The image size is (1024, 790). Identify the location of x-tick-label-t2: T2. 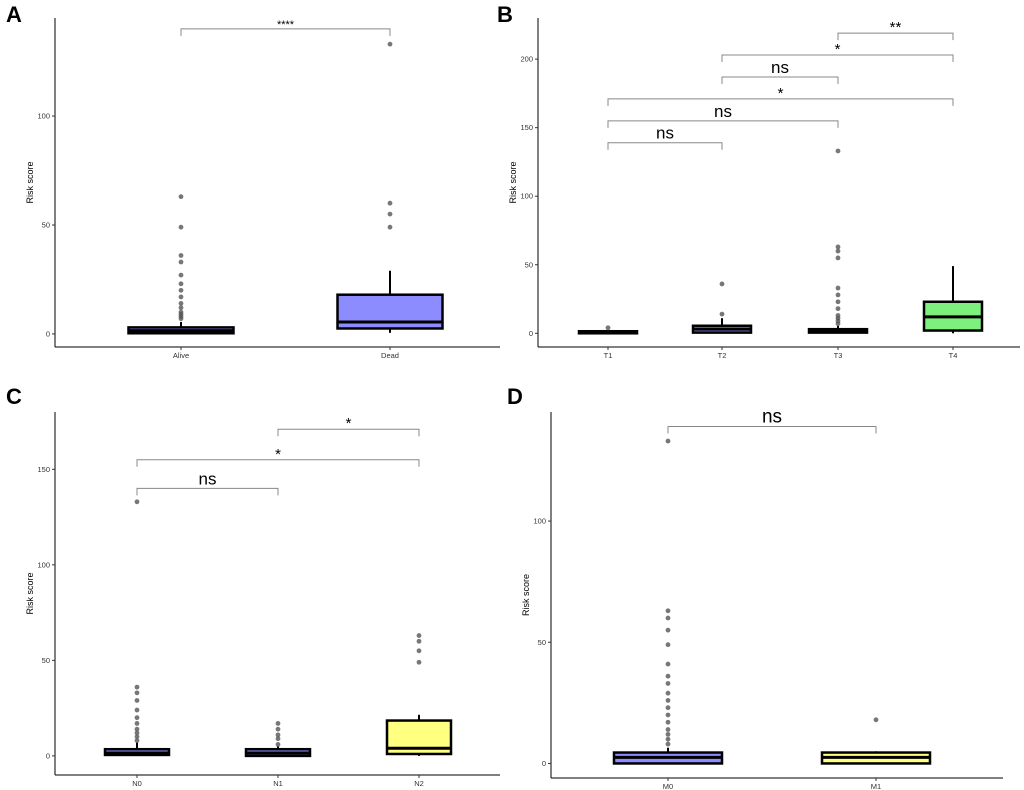
(722, 355).